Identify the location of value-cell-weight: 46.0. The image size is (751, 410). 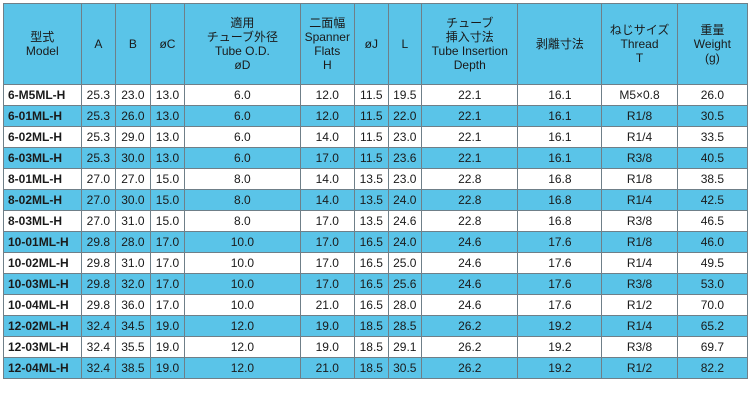
(712, 242).